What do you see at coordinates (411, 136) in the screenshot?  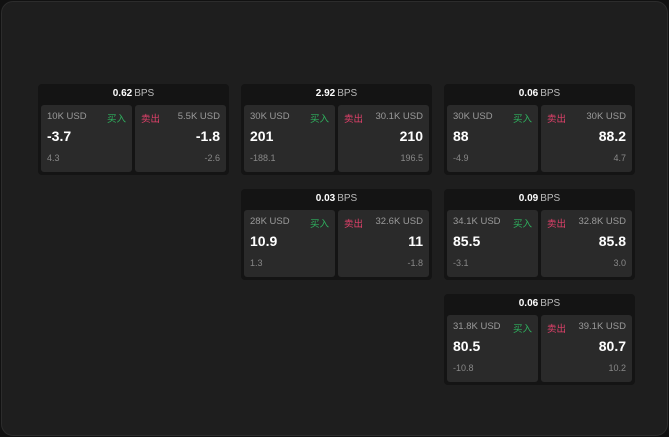 I see `sell-price: 210` at bounding box center [411, 136].